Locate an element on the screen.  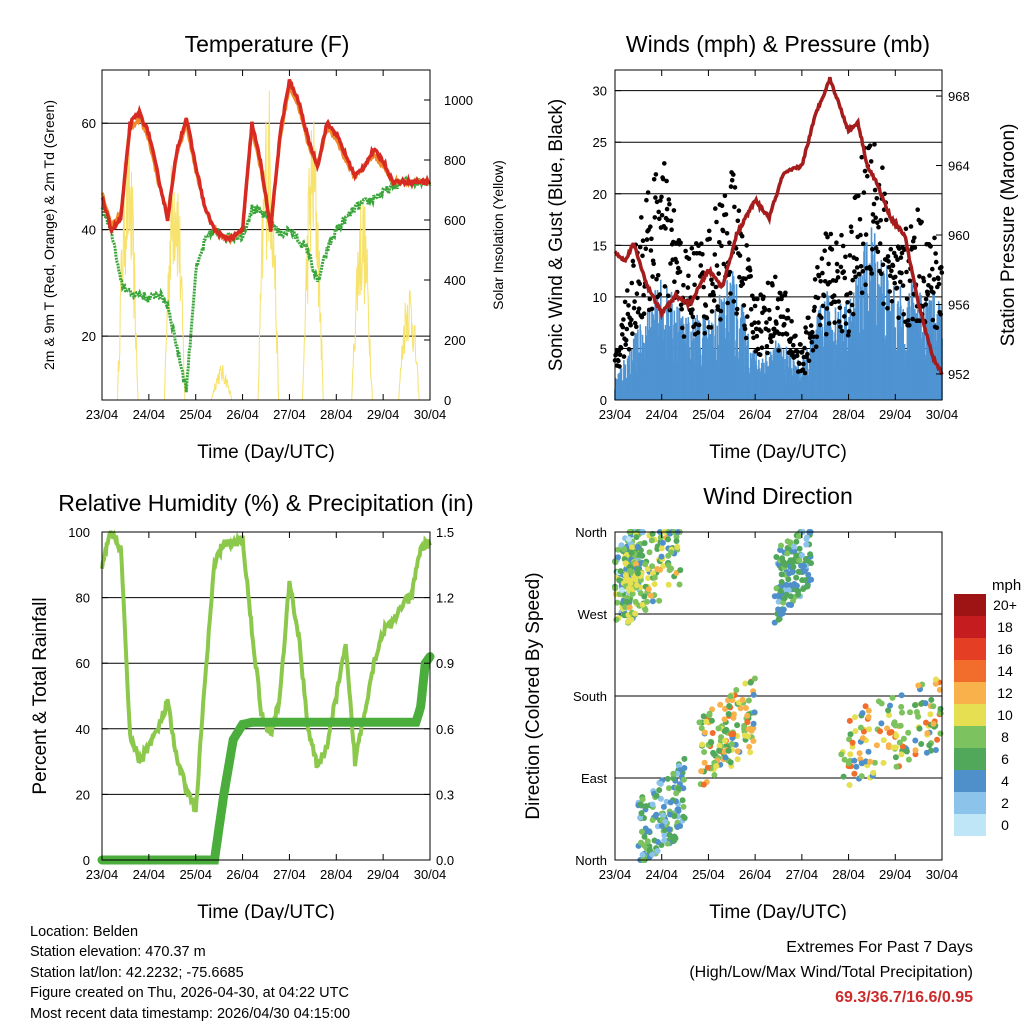
x-tick-label: 25/04 is located at coordinates (708, 414).